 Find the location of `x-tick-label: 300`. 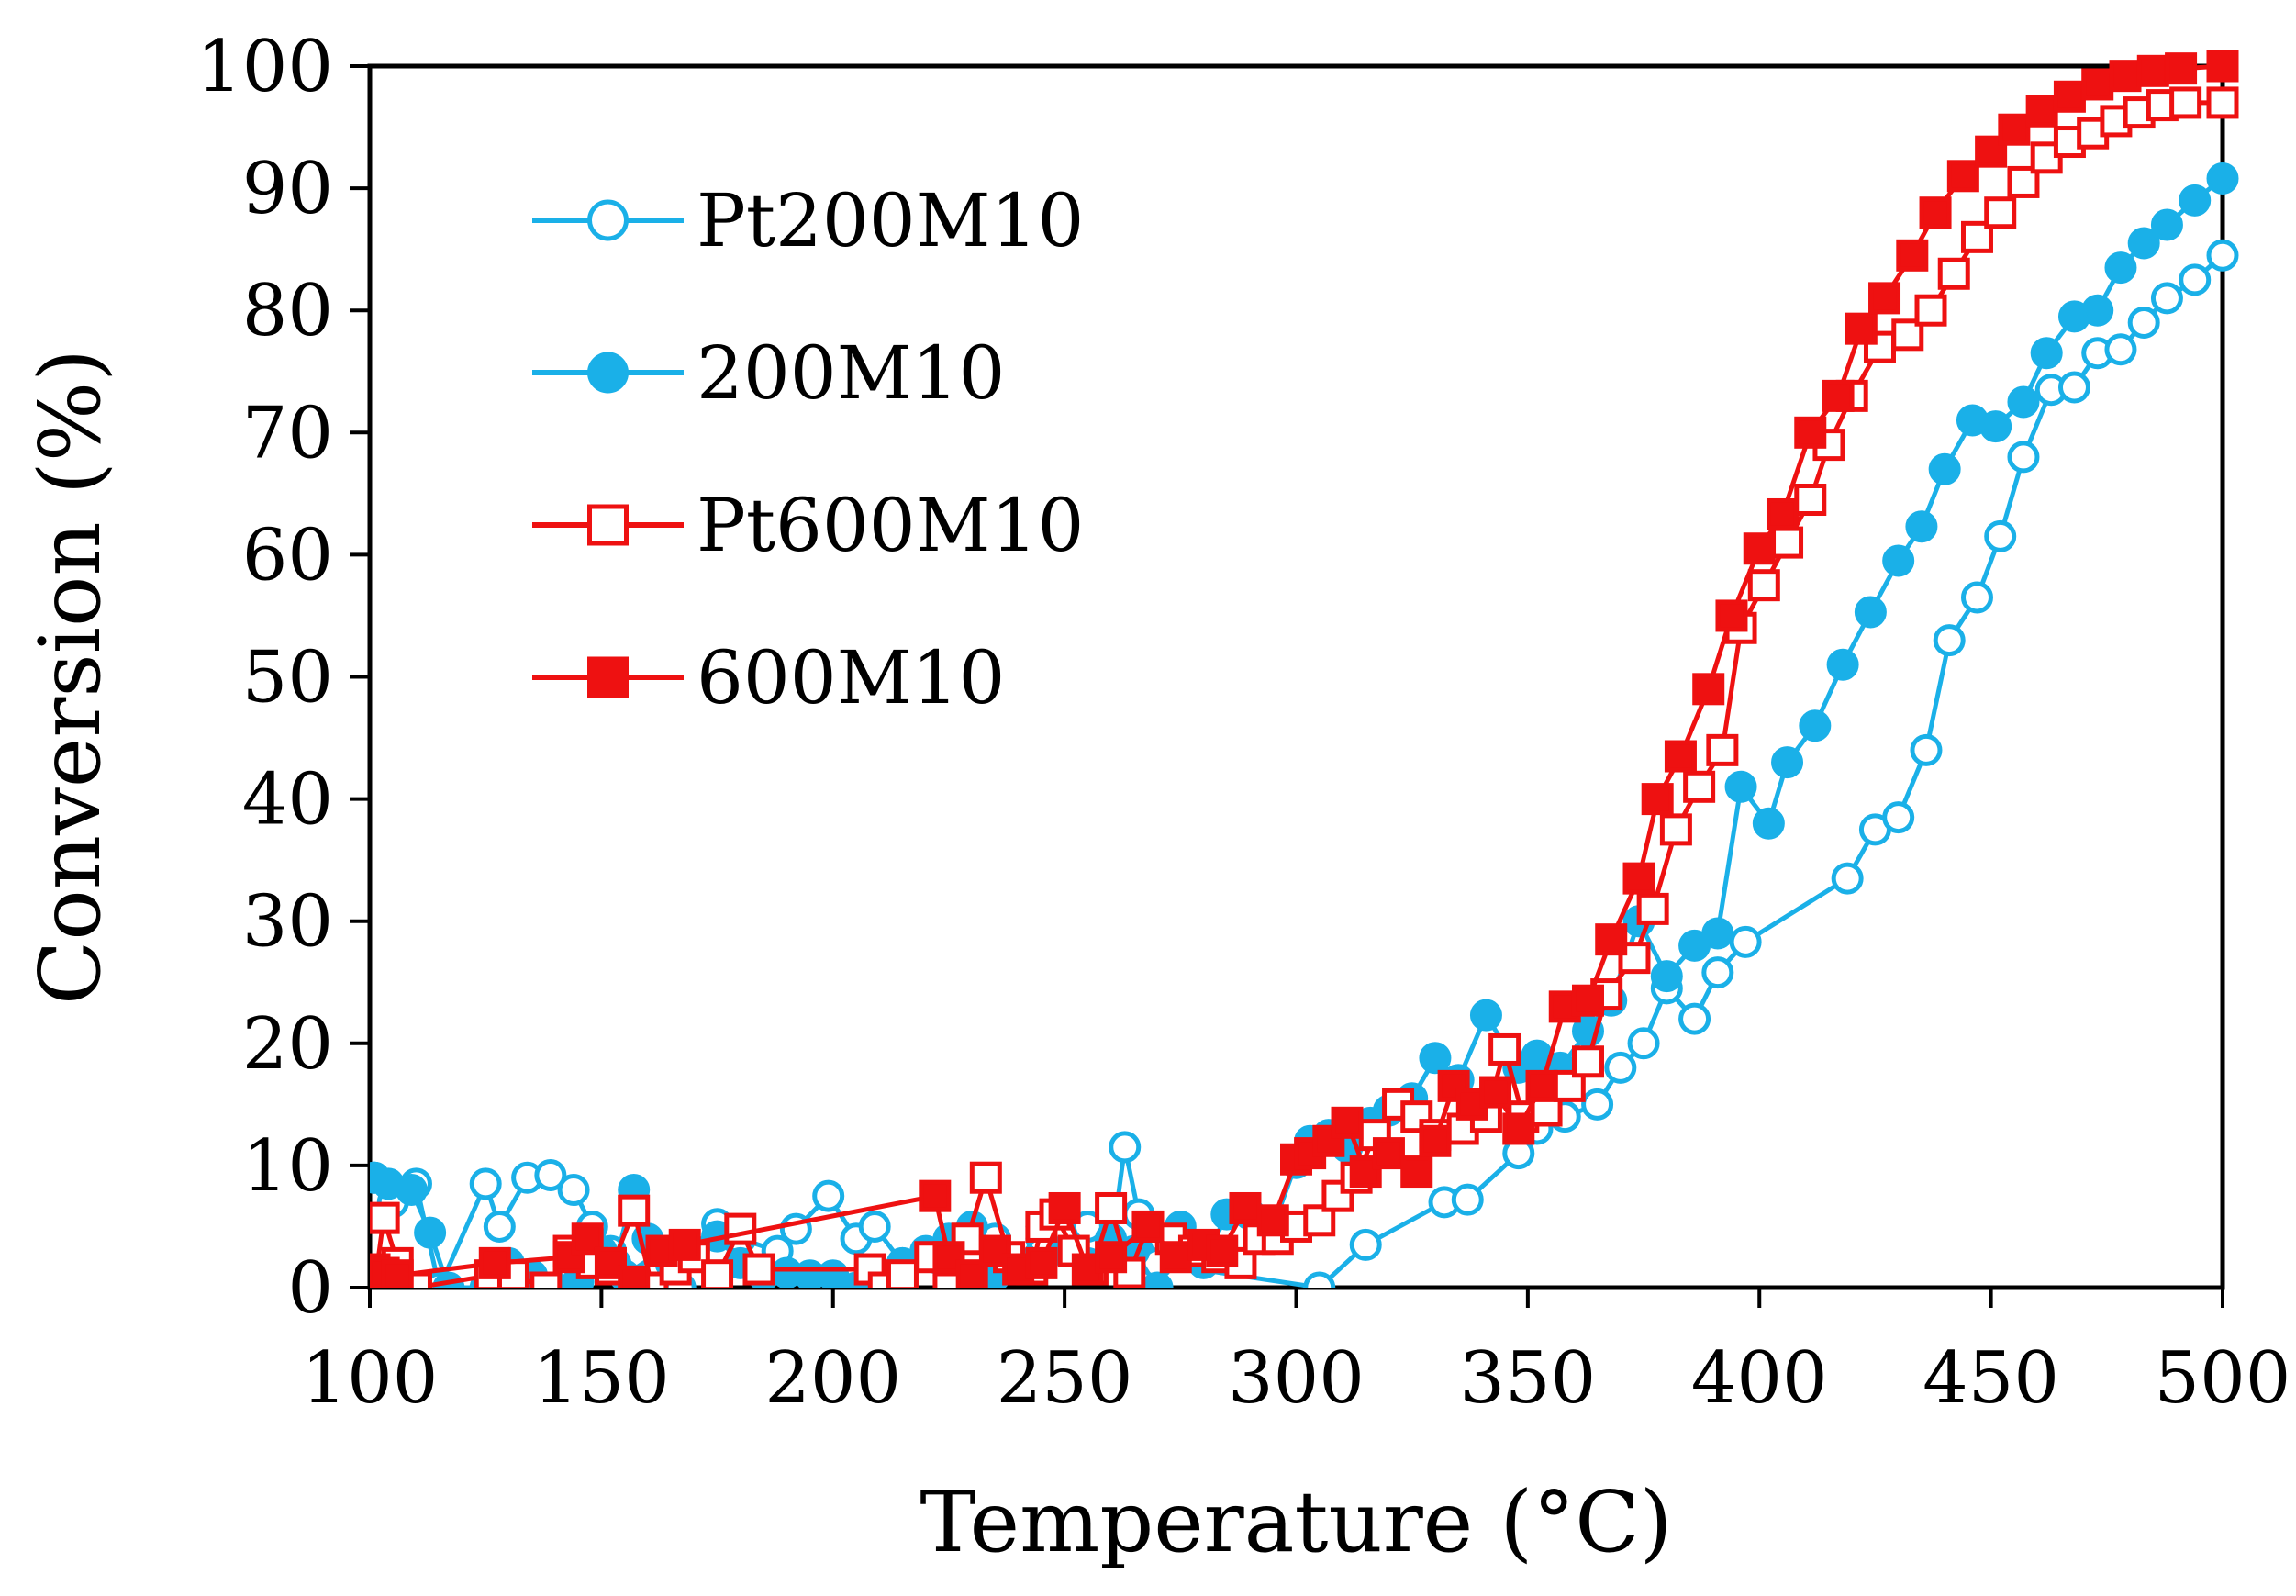

x-tick-label: 300 is located at coordinates (1296, 1378).